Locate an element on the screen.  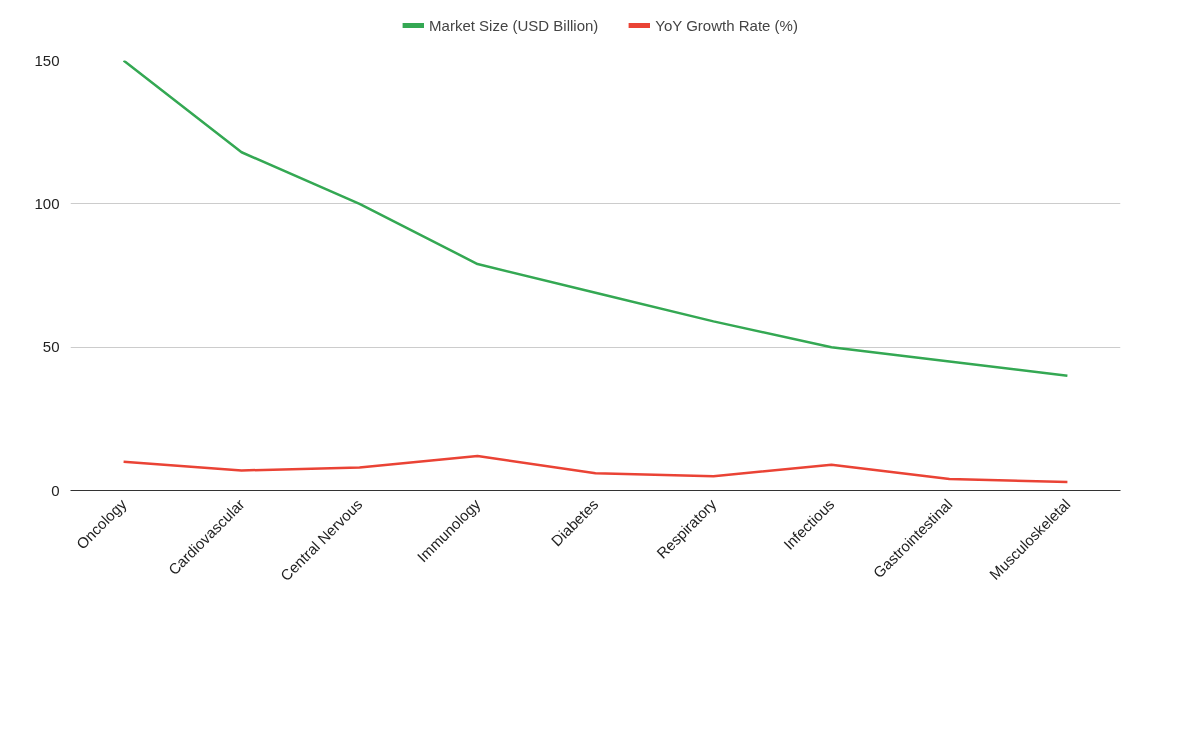
y-tick-label: 0 is located at coordinates (55, 490).